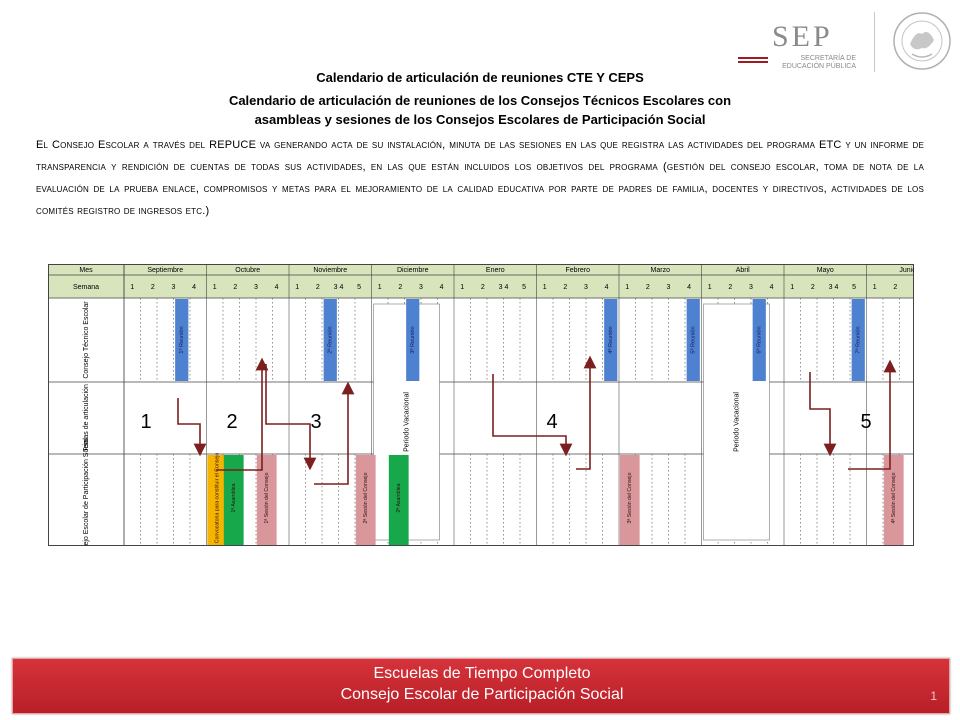  What do you see at coordinates (482, 673) in the screenshot?
I see `footer-program-name: Escuelas de Tiempo Completo` at bounding box center [482, 673].